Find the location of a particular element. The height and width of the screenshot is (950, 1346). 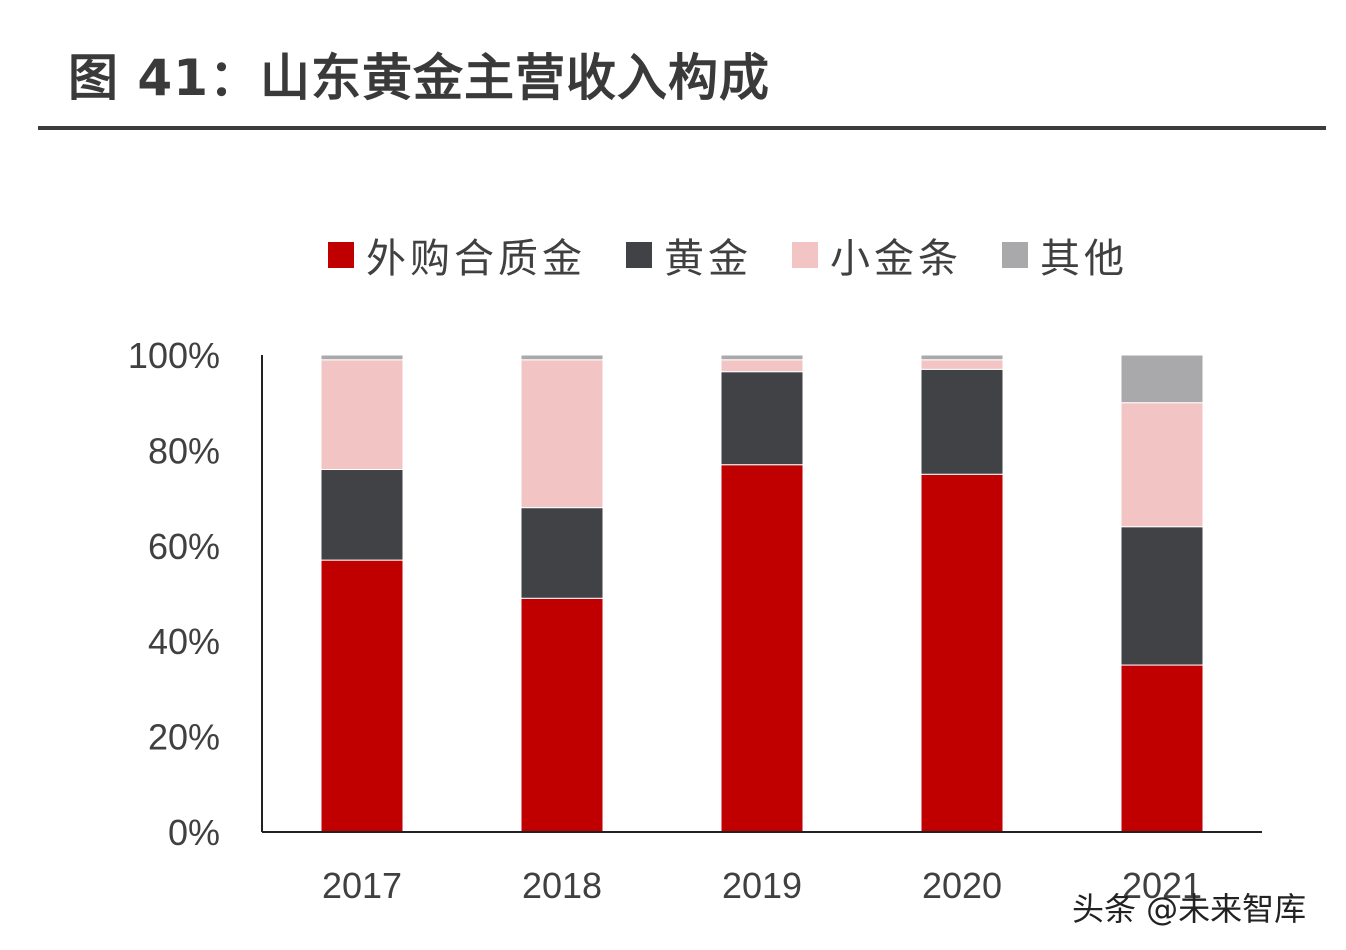

legend-item: 小金条 is located at coordinates (877, 255).